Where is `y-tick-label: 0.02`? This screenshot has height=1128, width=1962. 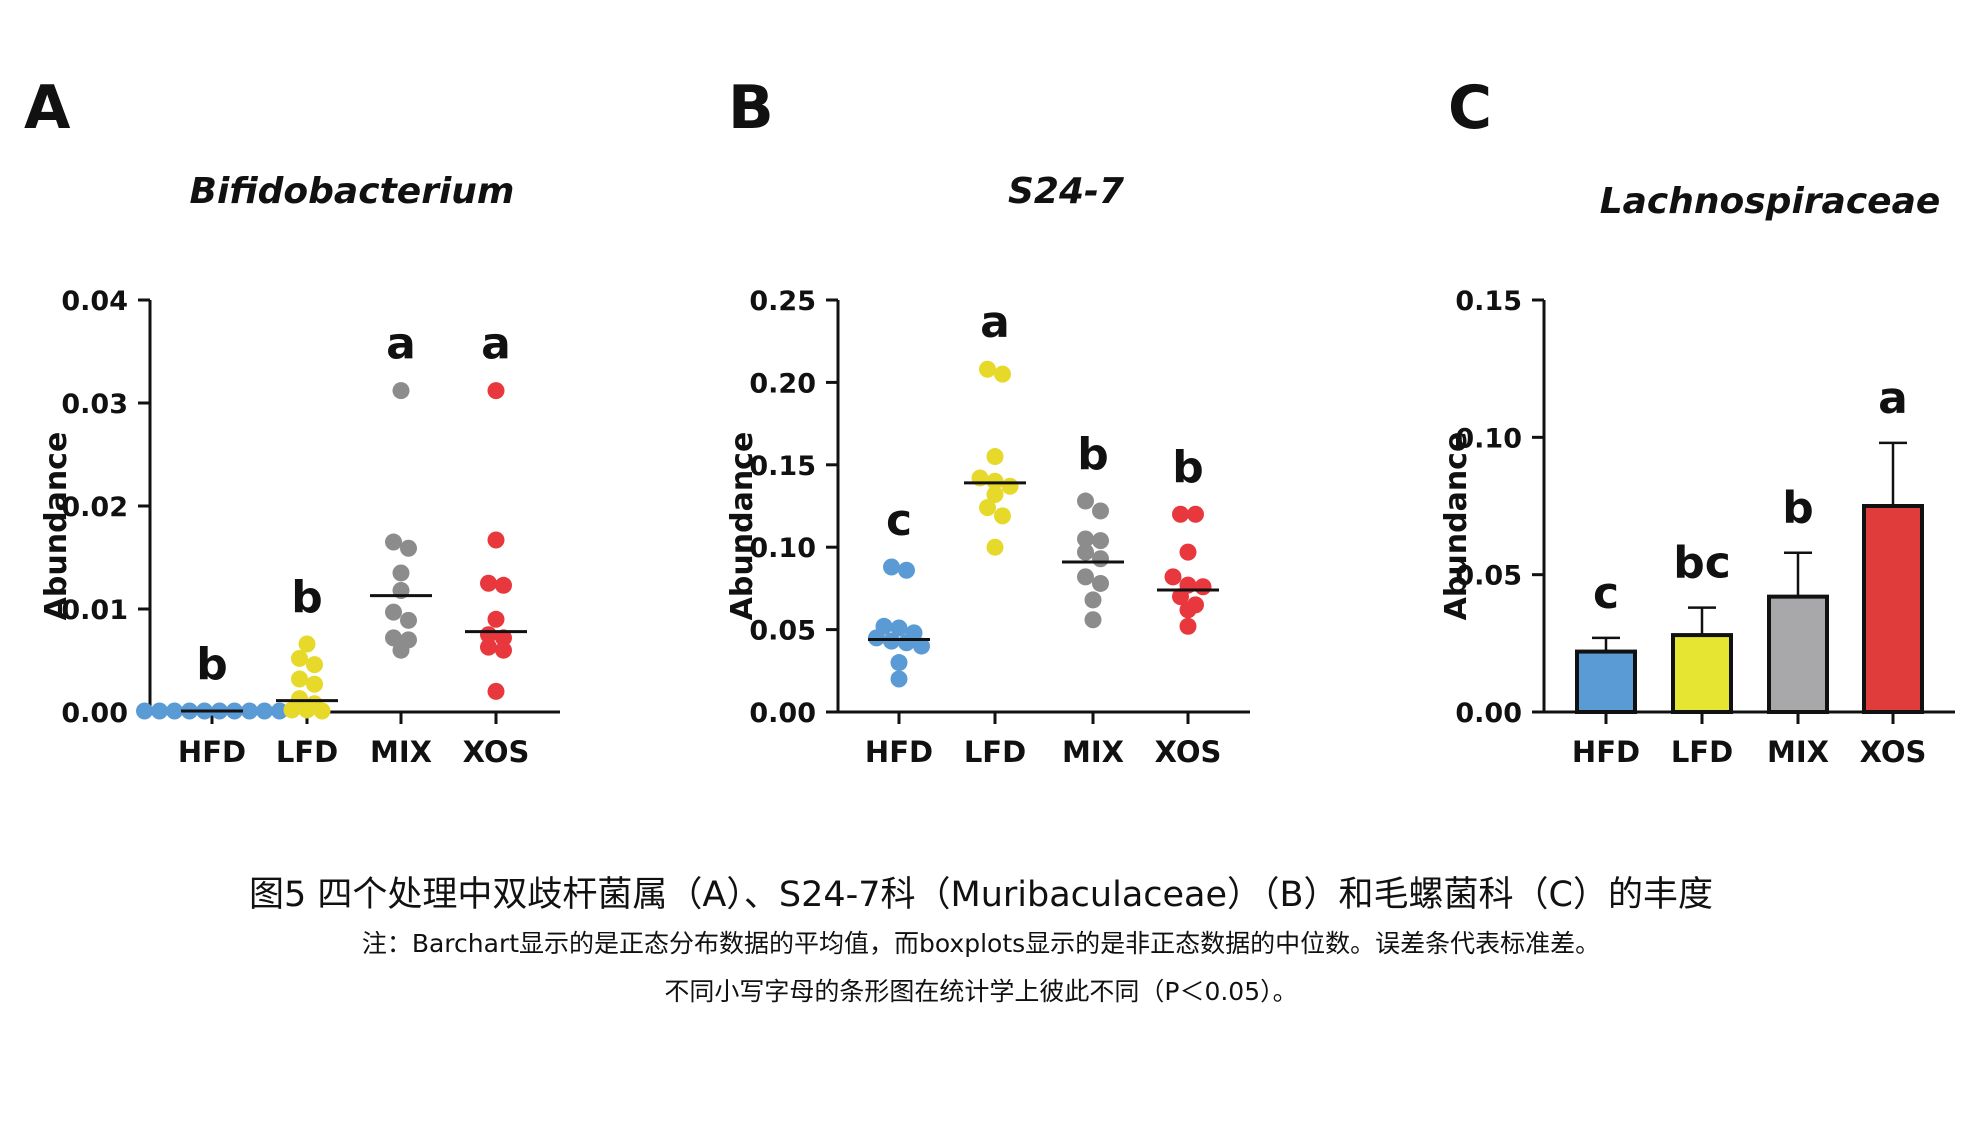 y-tick-label: 0.02 is located at coordinates (94, 507).